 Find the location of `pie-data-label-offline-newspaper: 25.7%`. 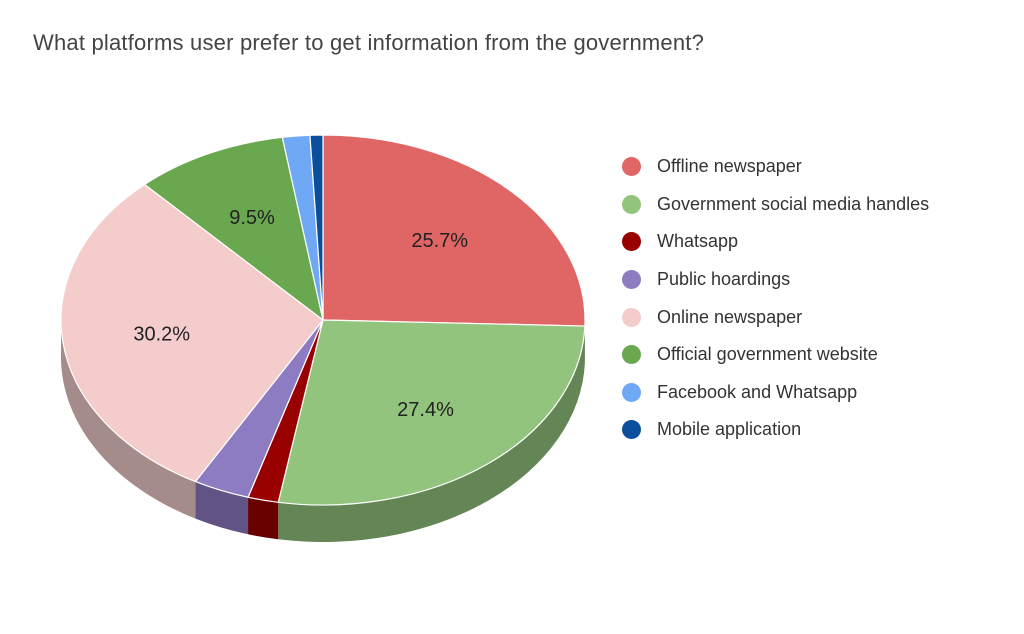

pie-data-label-offline-newspaper: 25.7% is located at coordinates (439, 241).